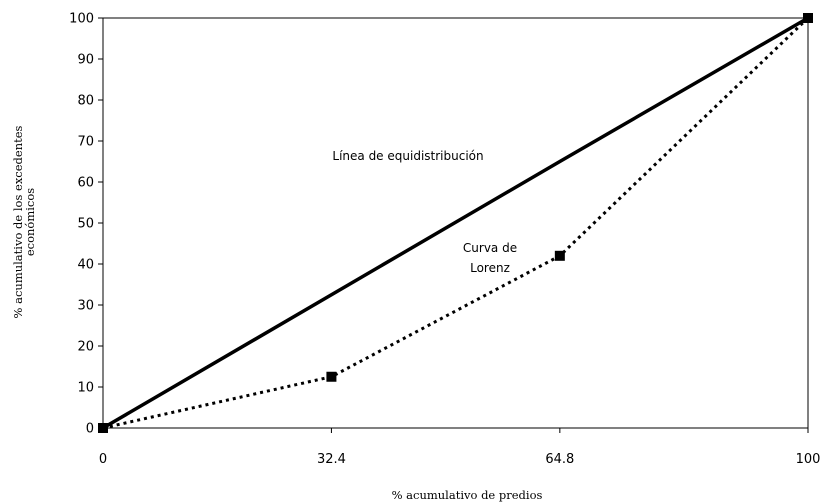  What do you see at coordinates (30, 222) in the screenshot?
I see `y-axis-title-line2: económicos` at bounding box center [30, 222].